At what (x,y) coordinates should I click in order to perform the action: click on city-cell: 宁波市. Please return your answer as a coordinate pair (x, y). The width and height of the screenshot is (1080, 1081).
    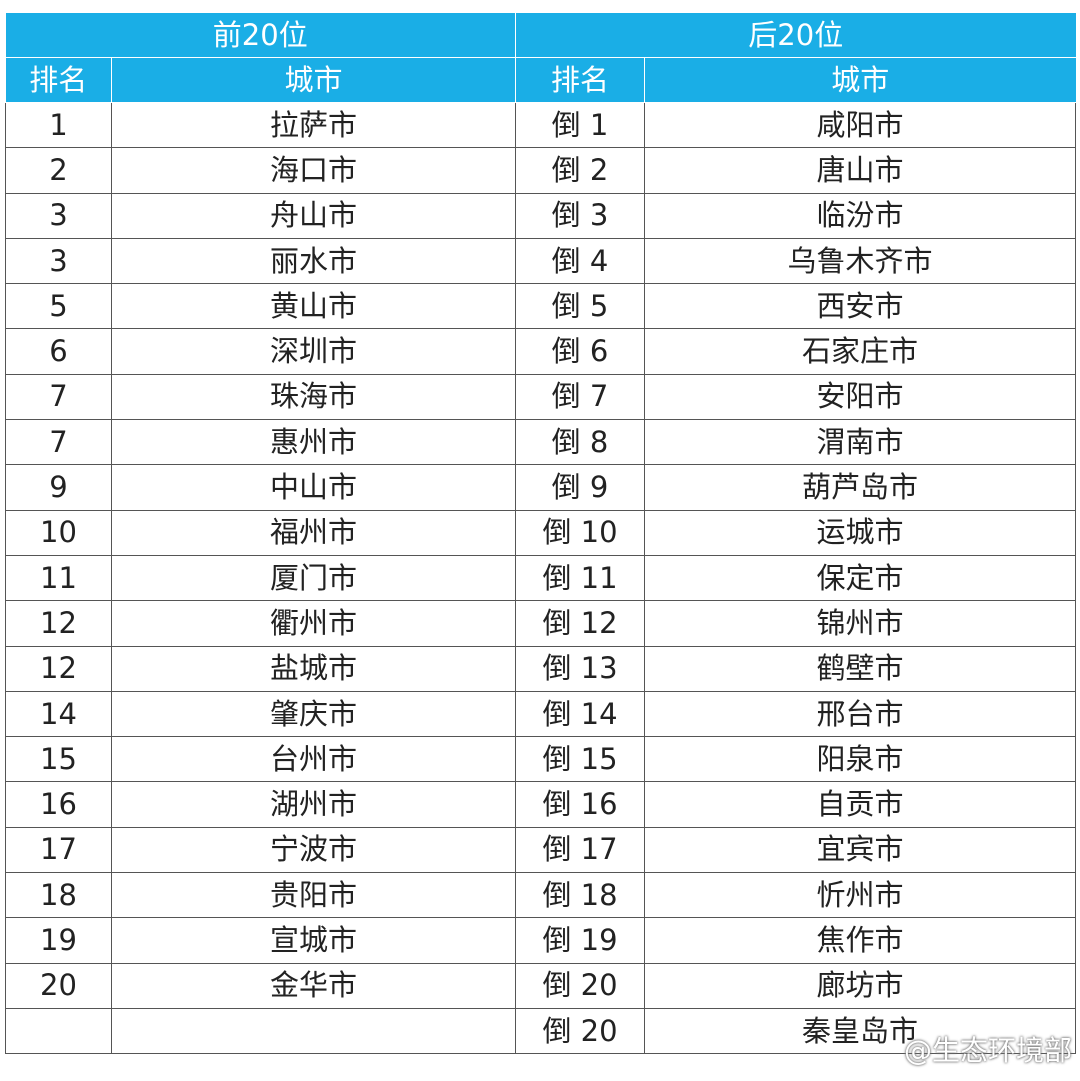
    Looking at the image, I should click on (313, 850).